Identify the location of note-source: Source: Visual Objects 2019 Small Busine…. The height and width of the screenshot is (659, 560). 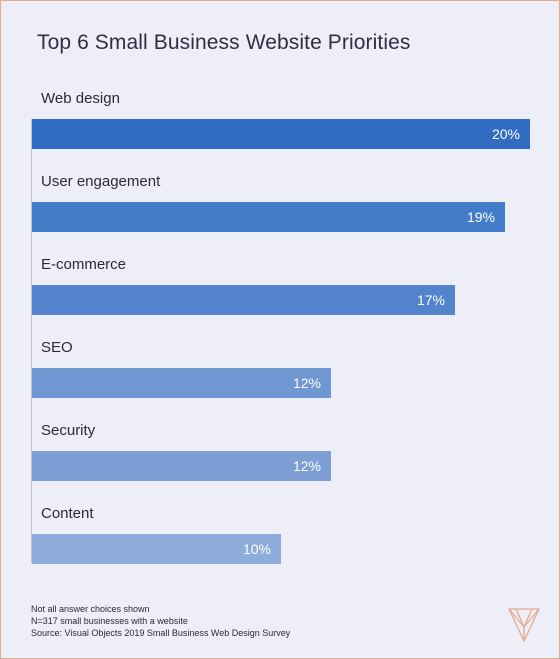
(161, 633).